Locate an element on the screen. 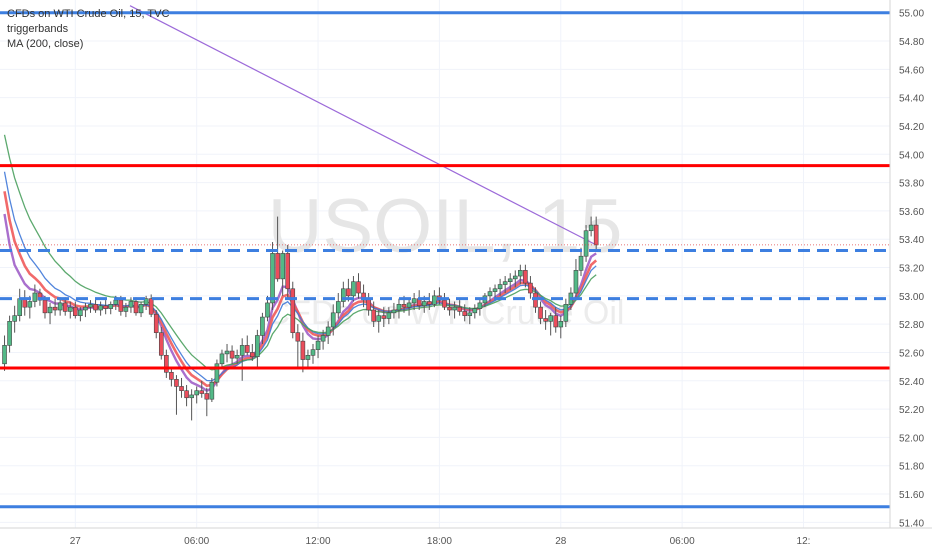 This screenshot has height=550, width=932. price-tick-label: 52.00 is located at coordinates (911, 438).